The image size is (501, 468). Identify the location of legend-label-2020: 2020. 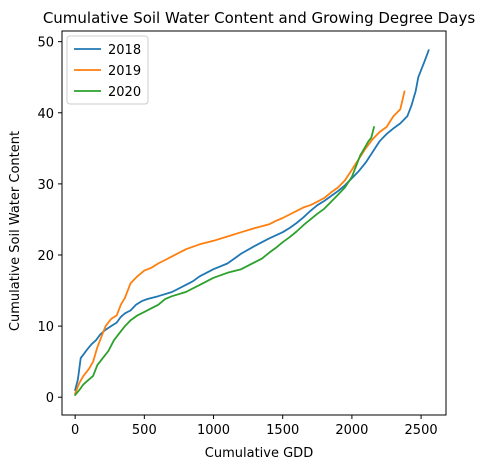
(124, 92).